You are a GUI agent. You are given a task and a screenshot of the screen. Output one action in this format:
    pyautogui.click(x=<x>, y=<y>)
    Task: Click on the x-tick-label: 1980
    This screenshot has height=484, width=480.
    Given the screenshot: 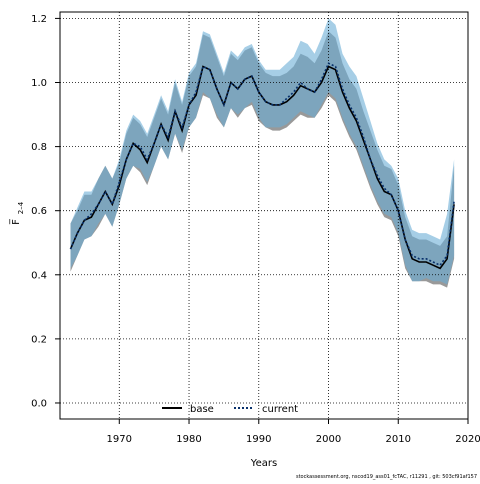 What is the action you would take?
    pyautogui.click(x=188, y=439)
    